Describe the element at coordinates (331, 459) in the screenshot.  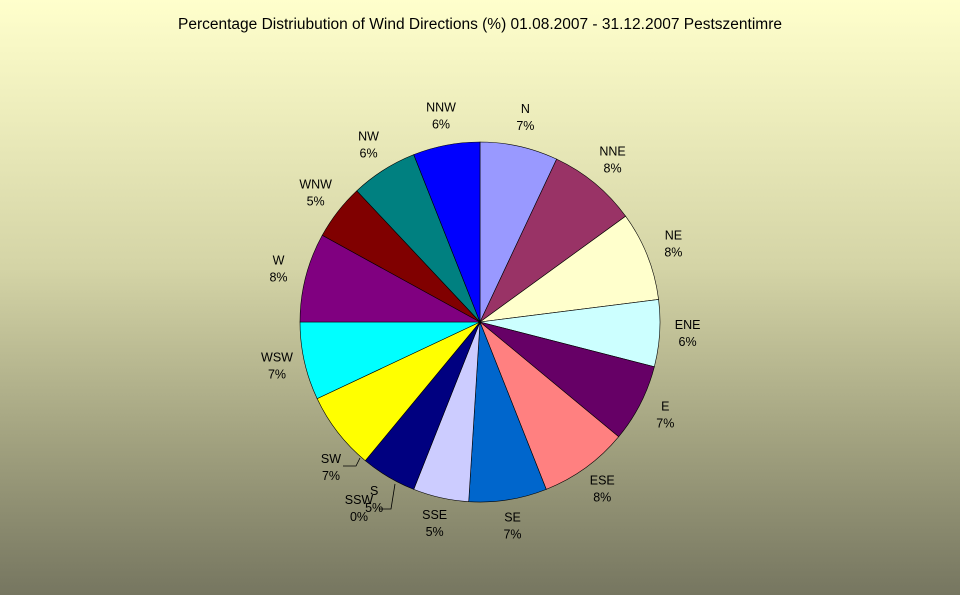
I see `slice-label-sw: SW` at that location.